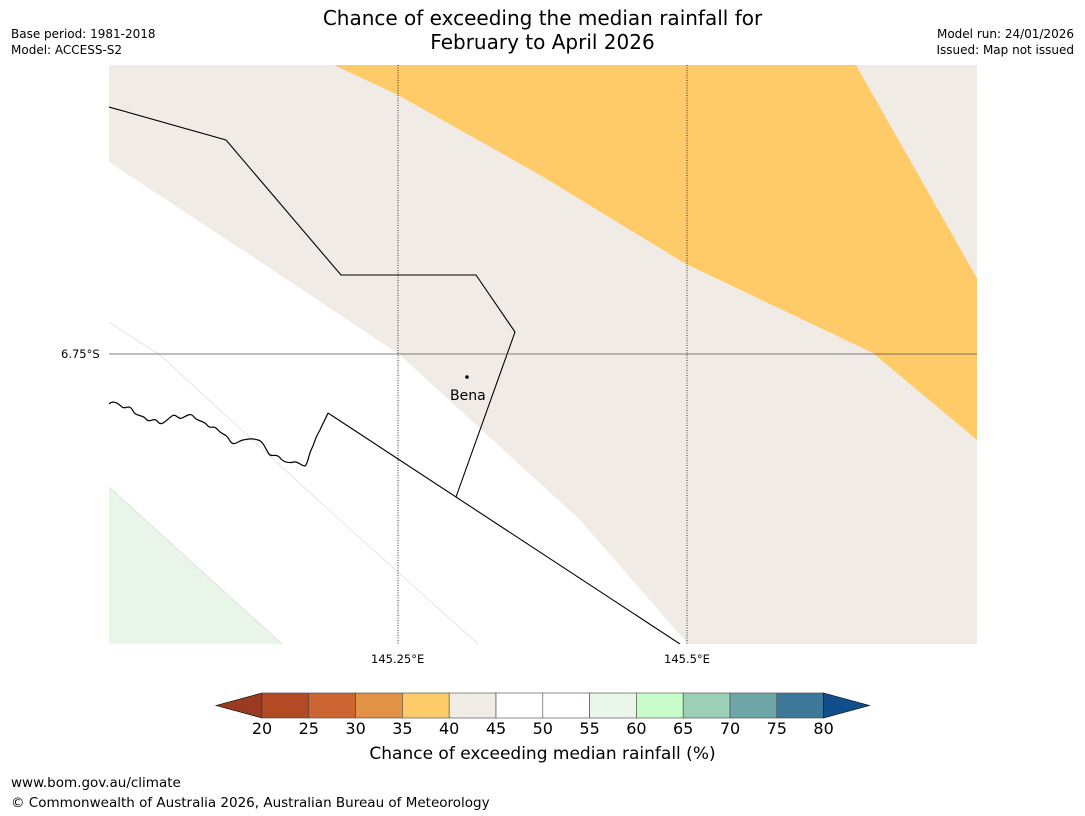 This screenshot has height=816, width=1085. I want to click on longitude-label-2: 145.5°E, so click(687, 659).